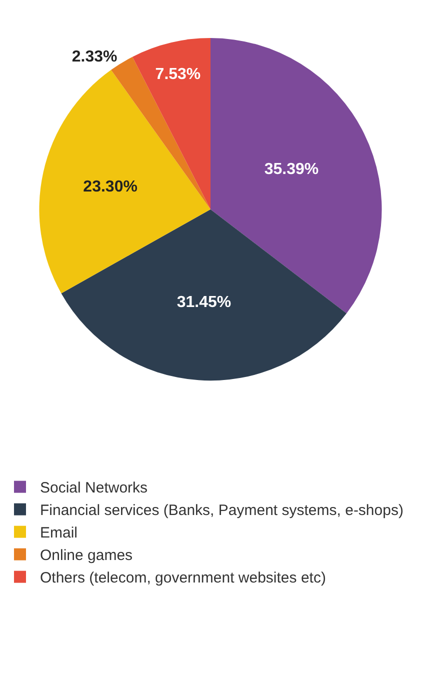 The image size is (421, 692). I want to click on data-label: 23.30%, so click(110, 187).